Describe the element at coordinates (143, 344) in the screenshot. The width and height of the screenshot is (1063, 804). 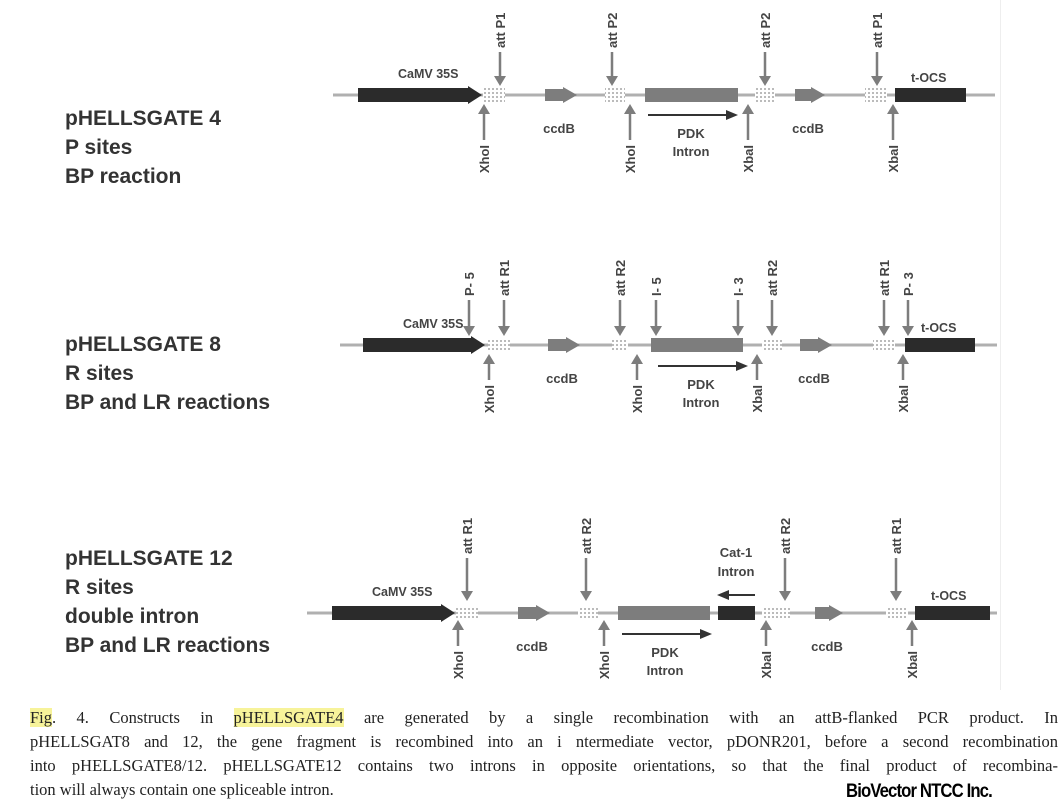
I see `construct-name: pHELLSGATE 8` at that location.